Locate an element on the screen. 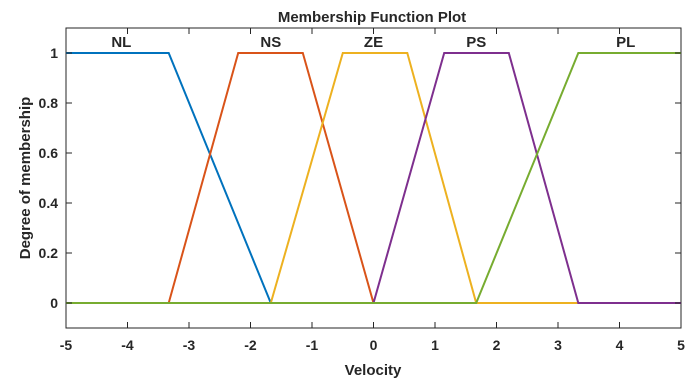  x-axis-label: Velocity is located at coordinates (373, 370).